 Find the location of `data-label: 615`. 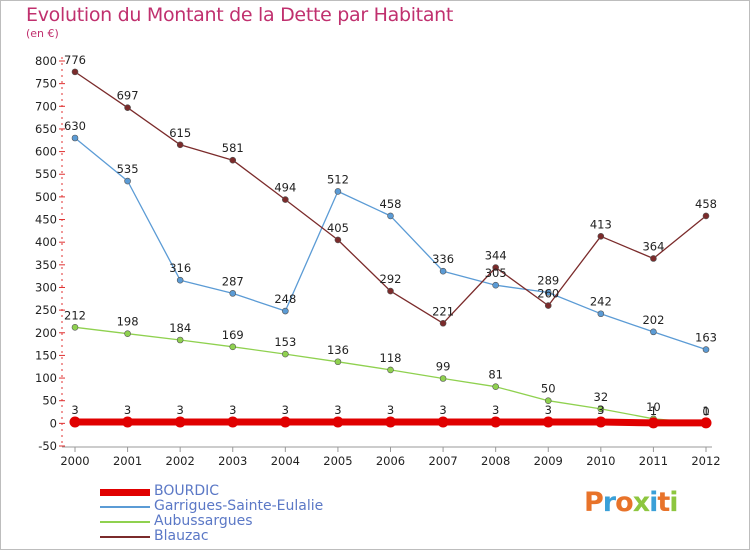

data-label: 615 is located at coordinates (180, 133).